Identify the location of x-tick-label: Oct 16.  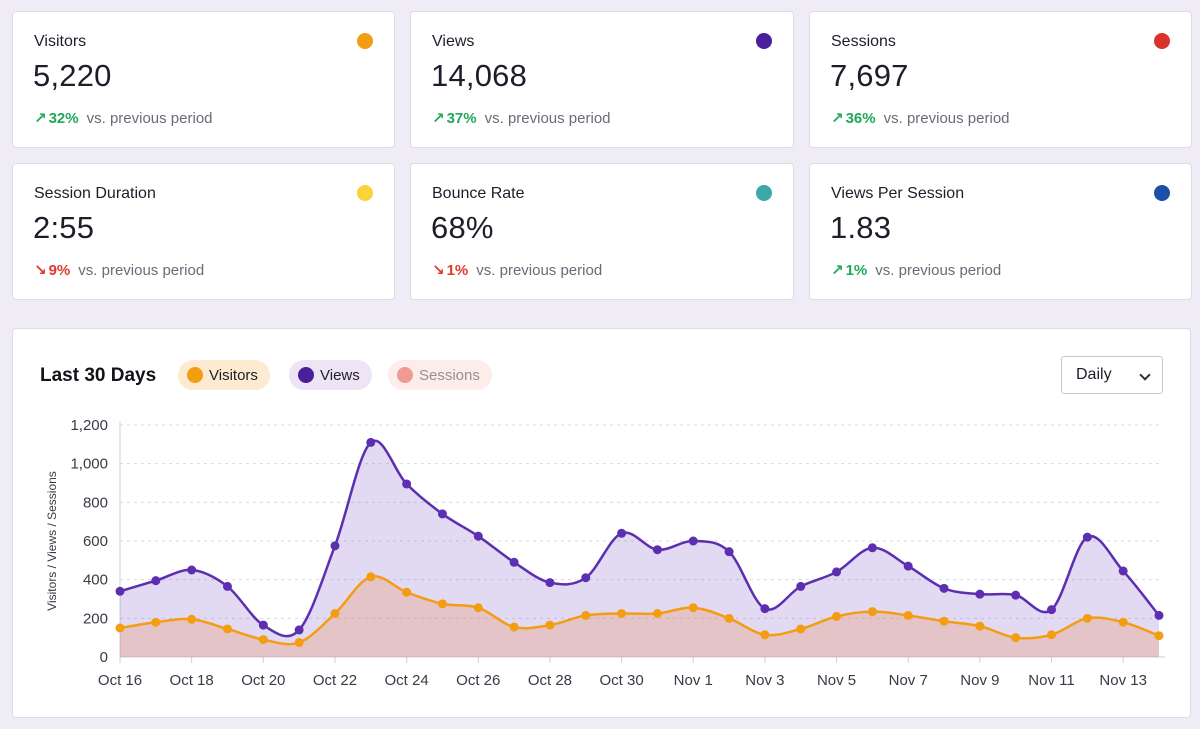
(120, 680).